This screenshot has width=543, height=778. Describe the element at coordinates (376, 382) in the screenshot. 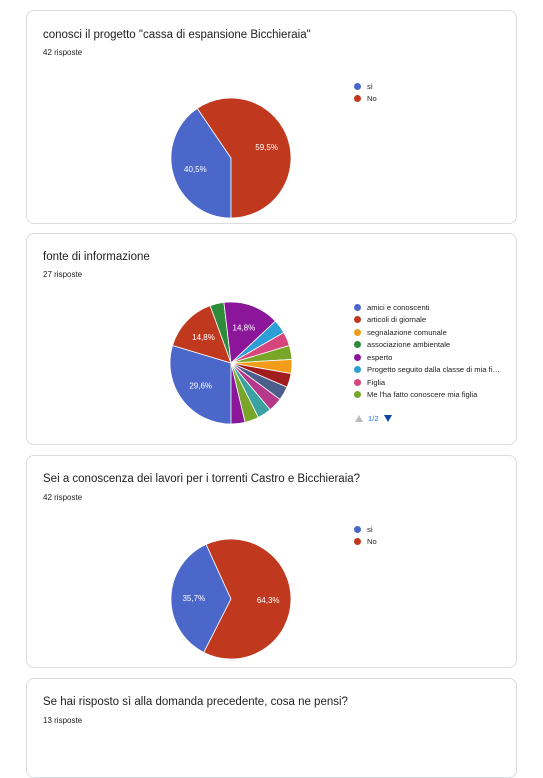

I see `legend-label: Figlia` at that location.